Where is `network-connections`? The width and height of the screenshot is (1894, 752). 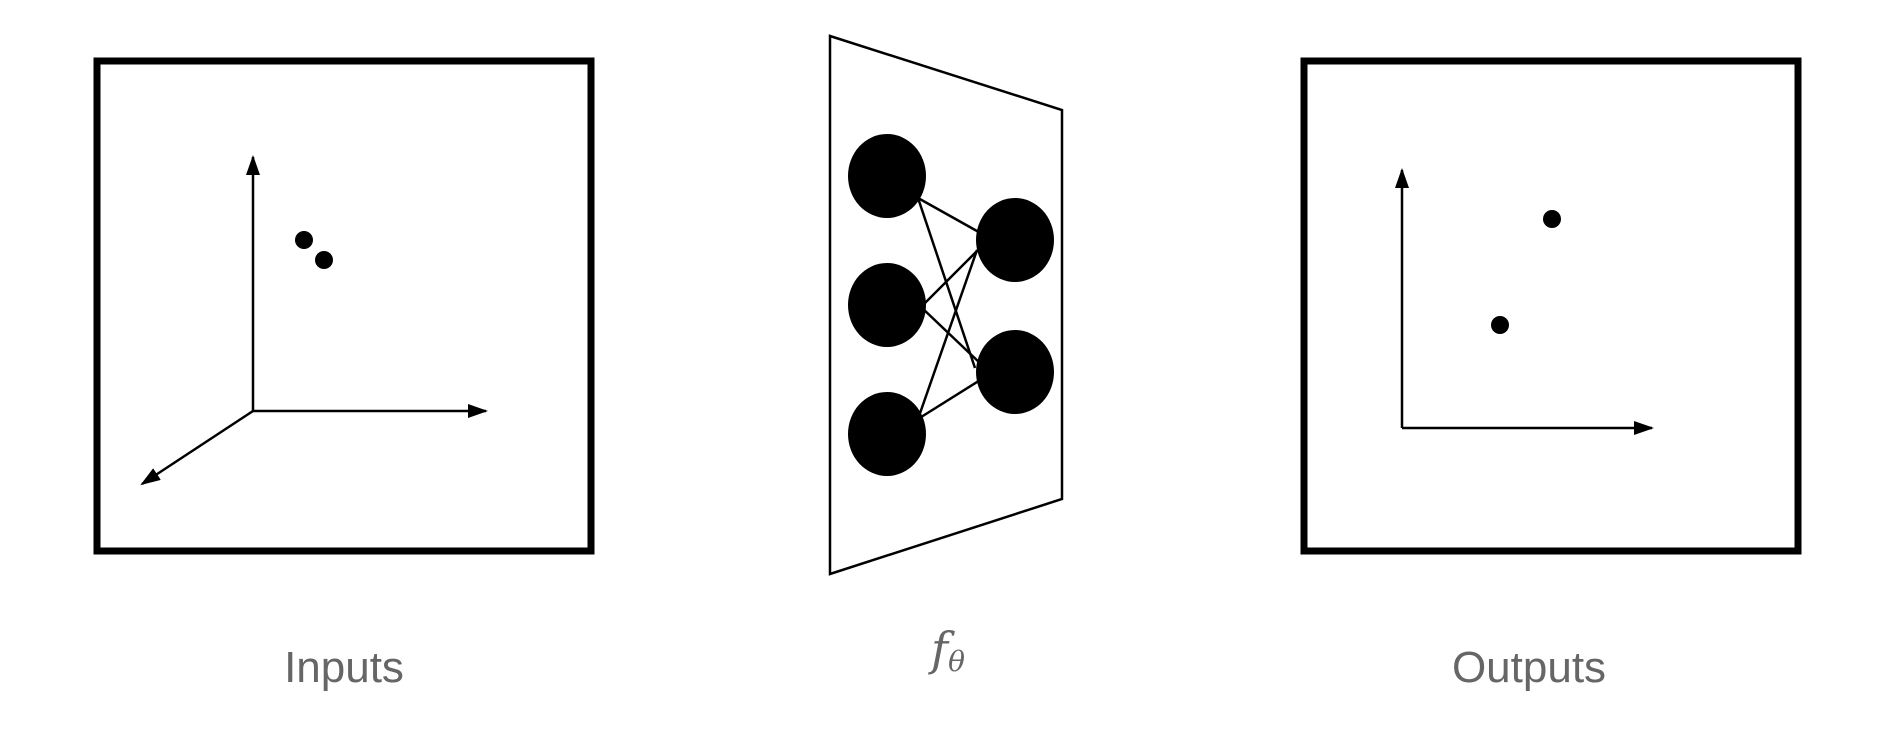
network-connections is located at coordinates (955, 308).